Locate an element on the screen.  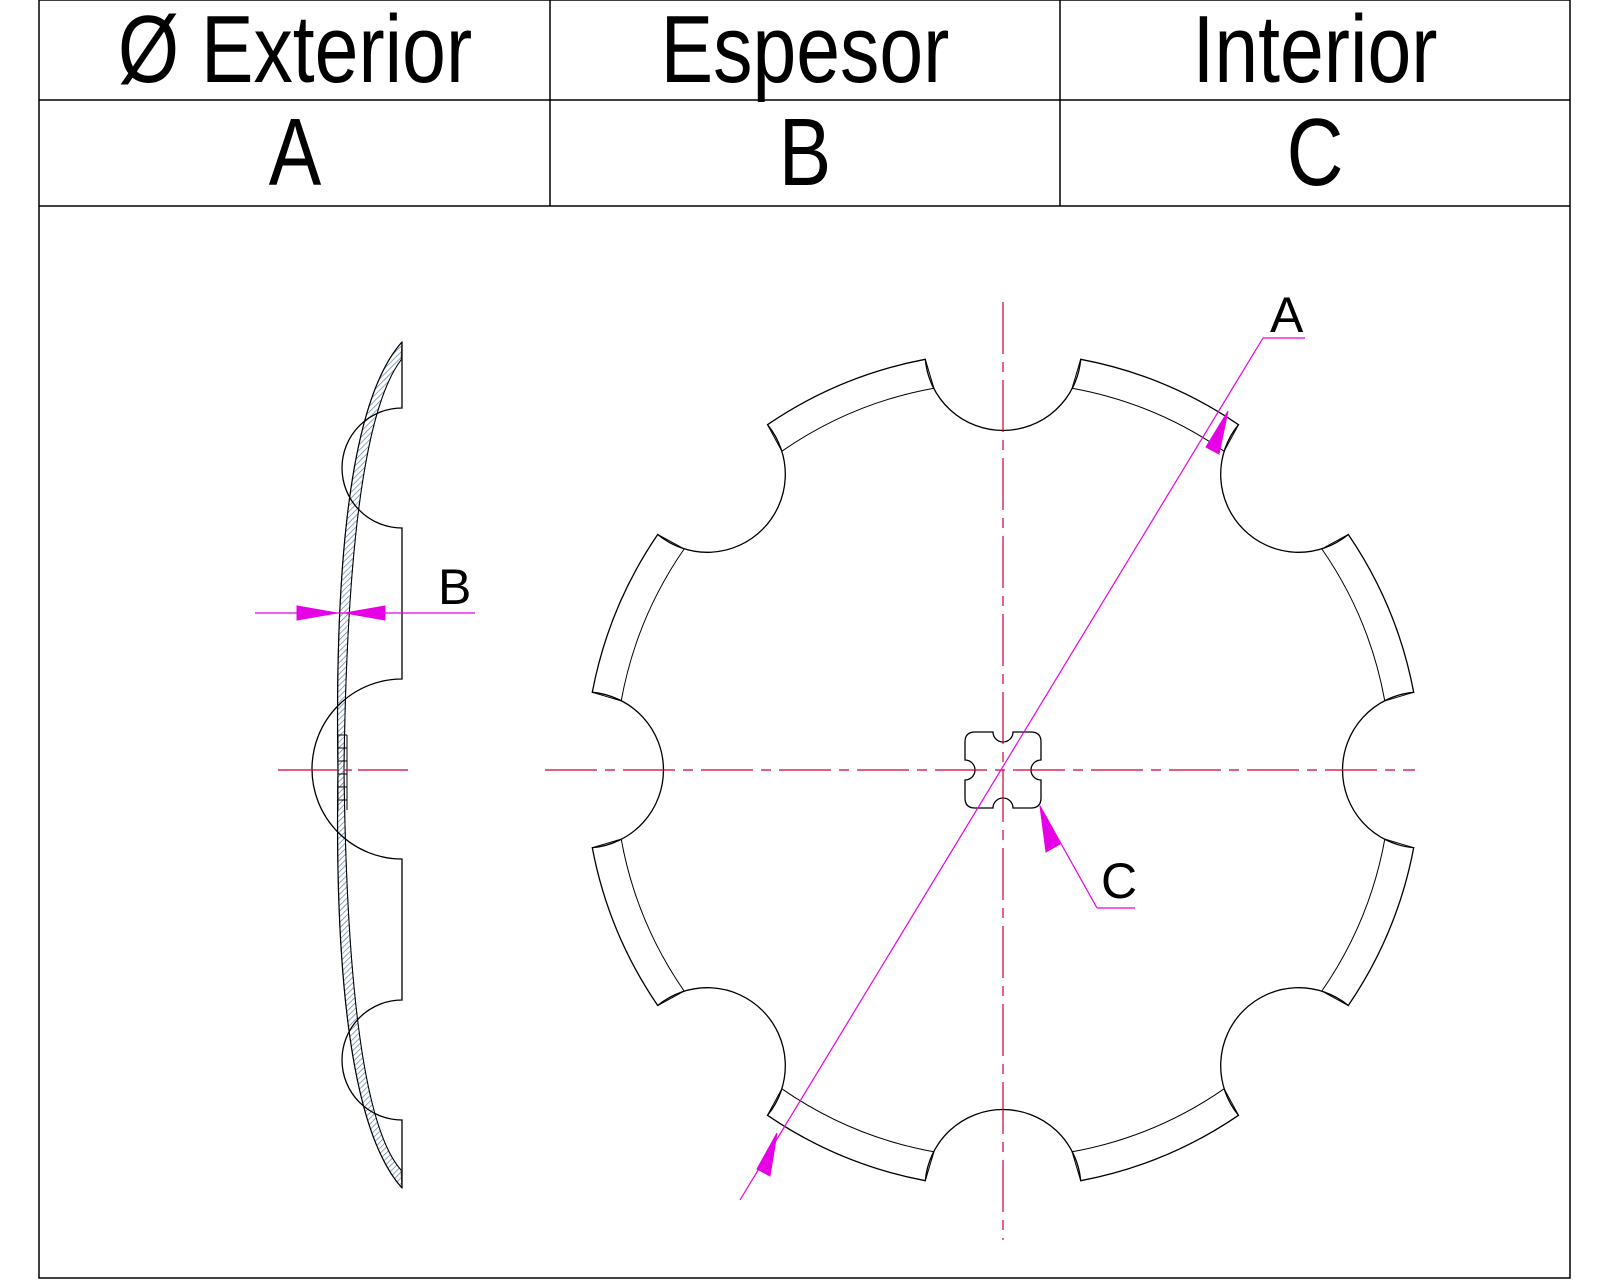
header-outer-diameter: Ø Exterior is located at coordinates (295, 51).